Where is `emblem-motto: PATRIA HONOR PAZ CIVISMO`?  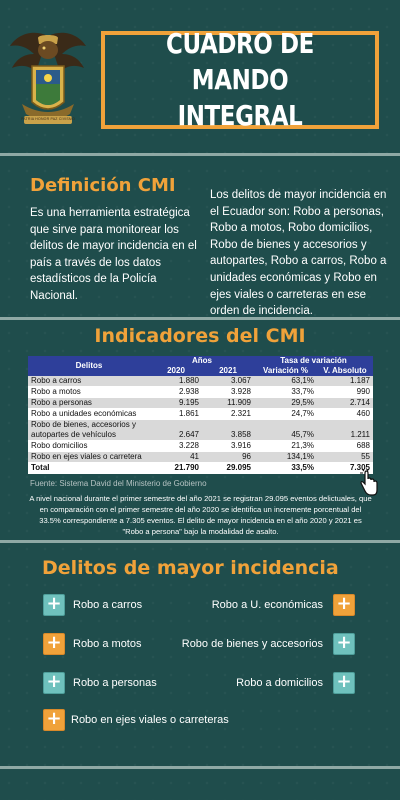
emblem-motto: PATRIA HONOR PAZ CIVISMO is located at coordinates (48, 119).